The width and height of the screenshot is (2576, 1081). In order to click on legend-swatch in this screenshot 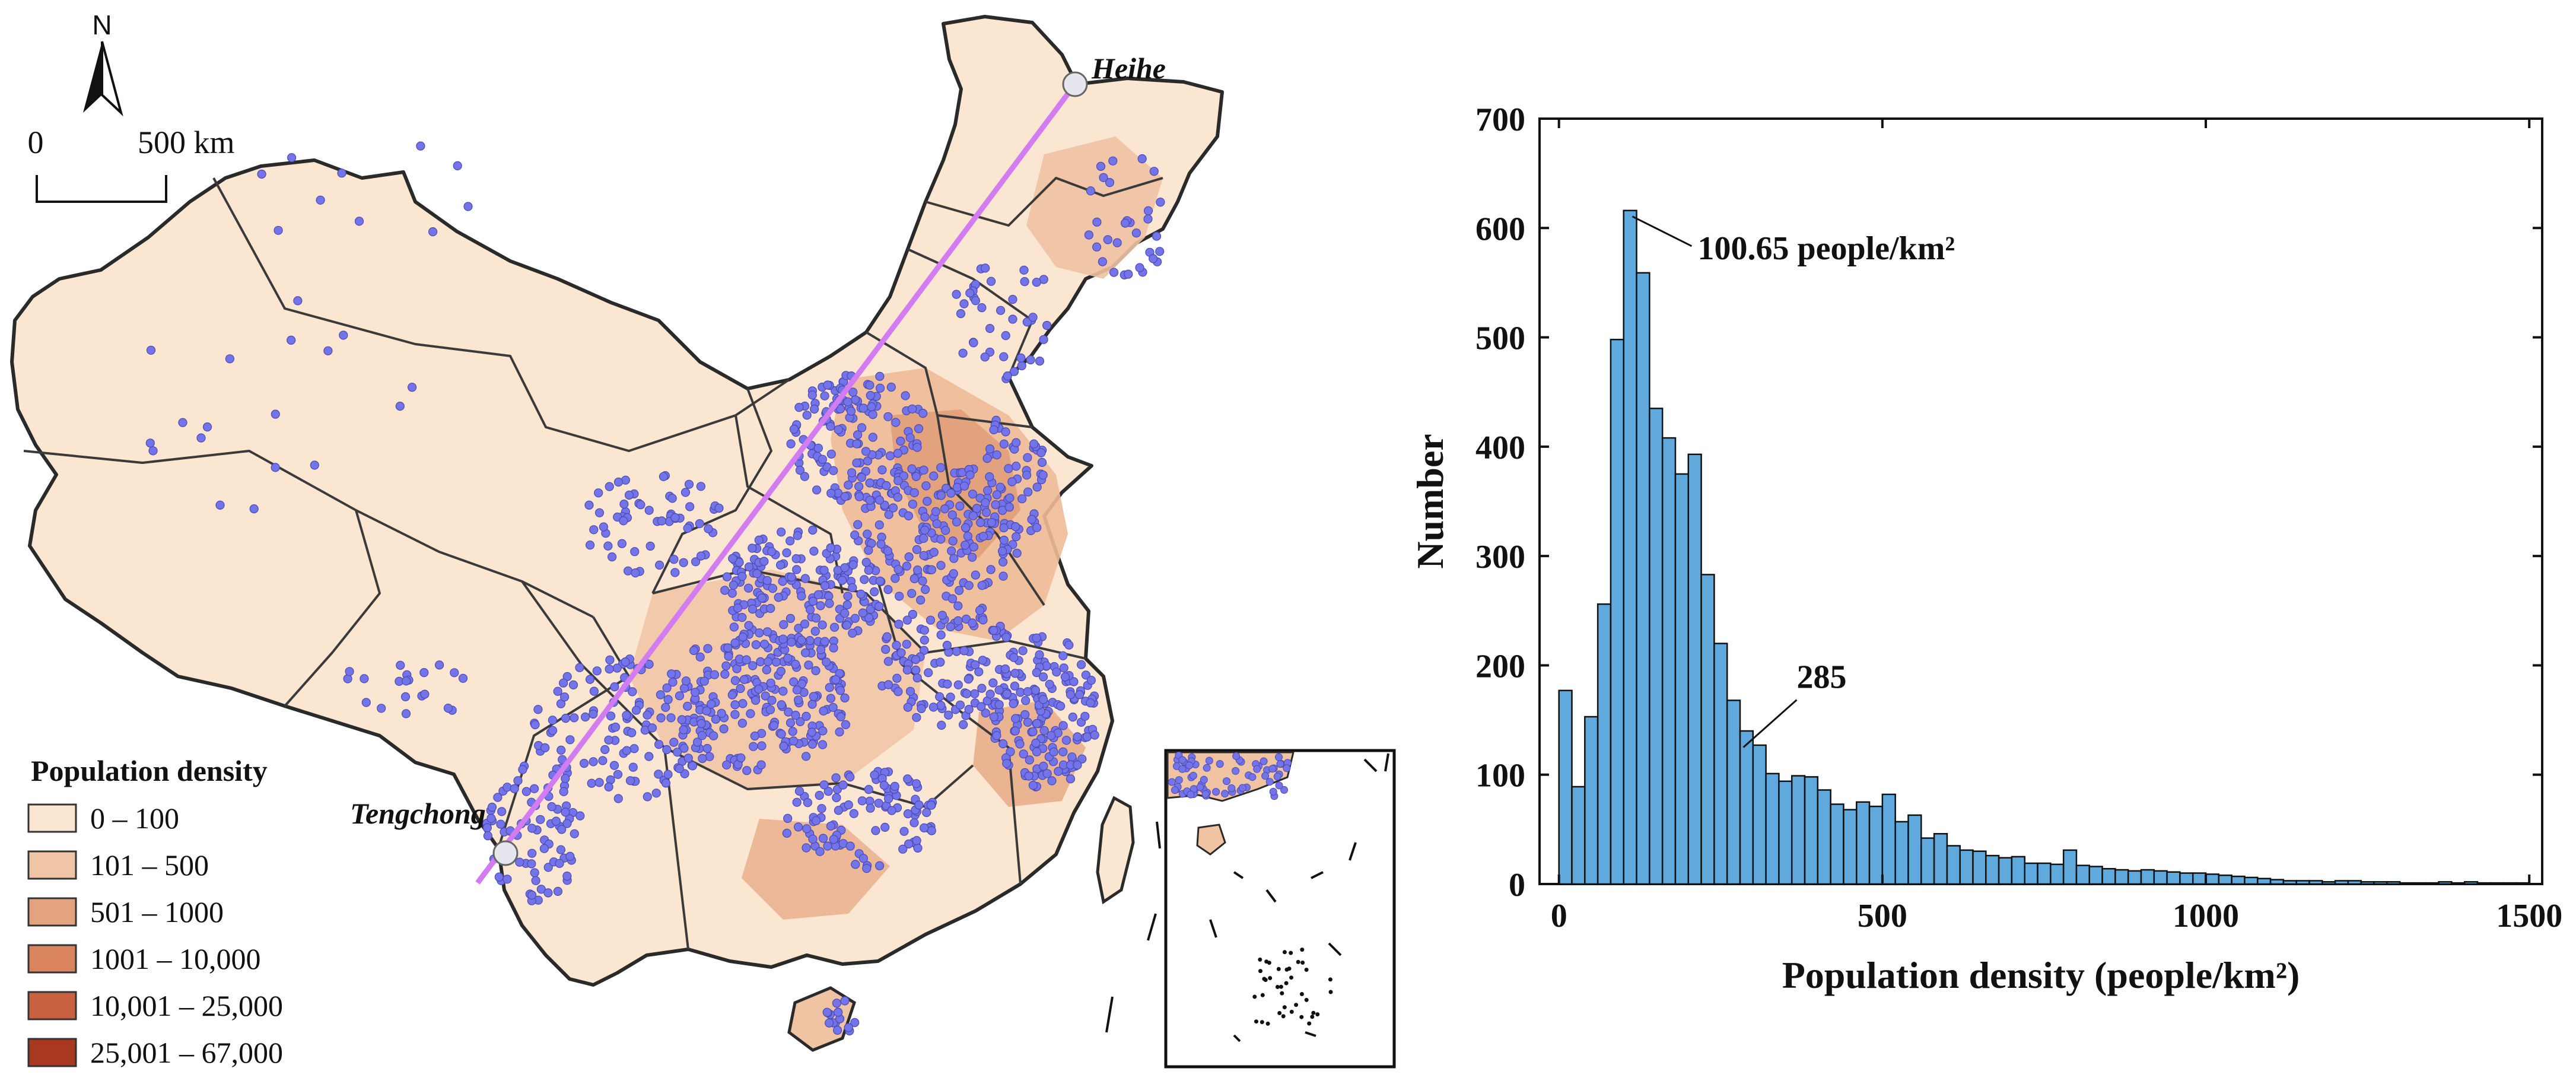, I will do `click(52, 1052)`.